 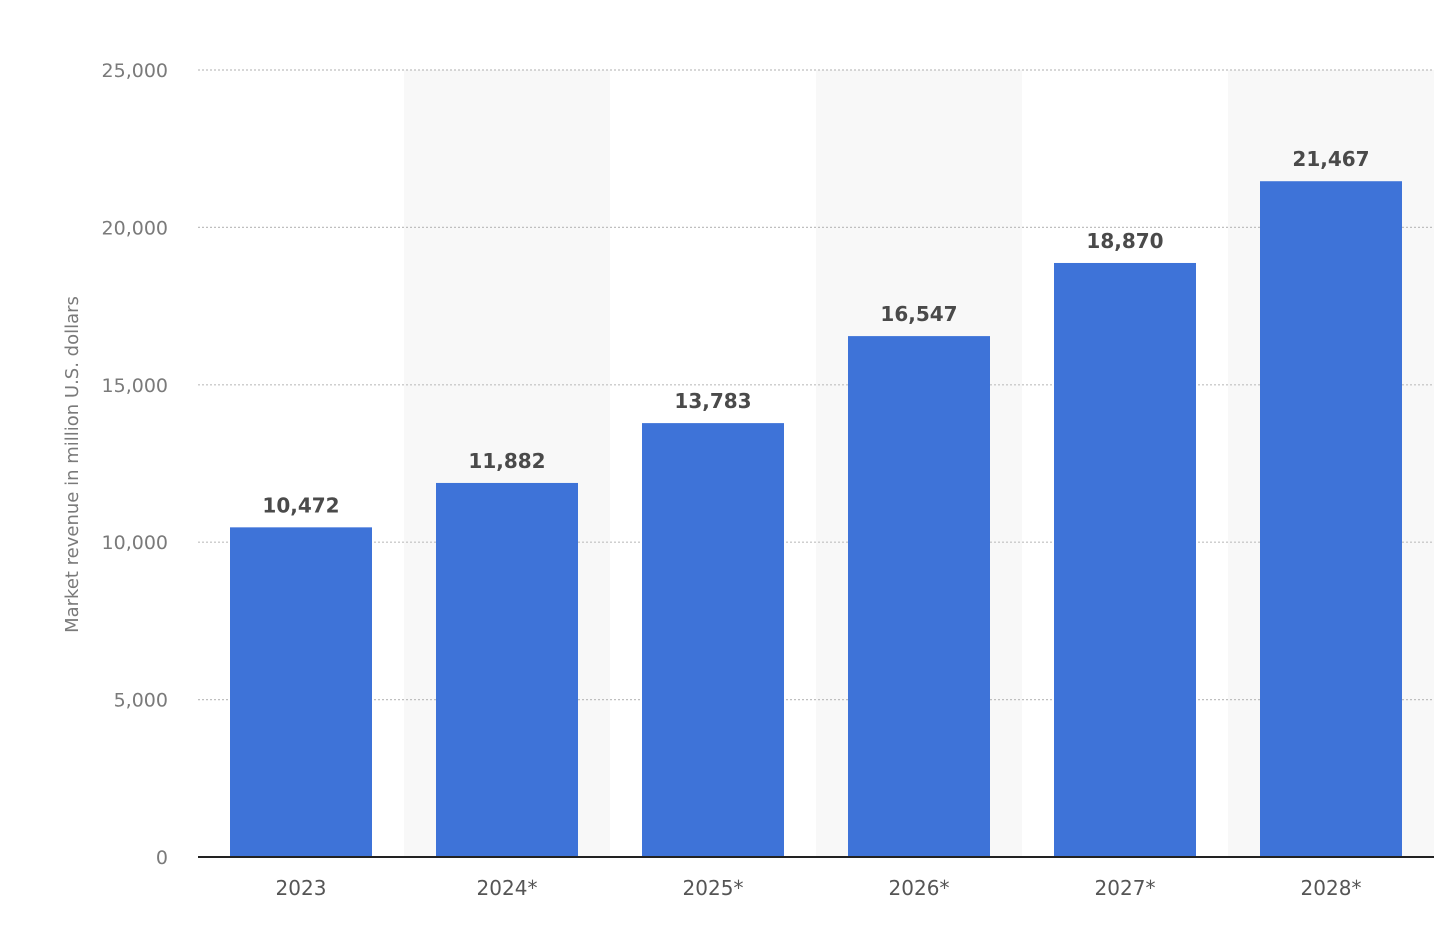 What do you see at coordinates (712, 401) in the screenshot?
I see `value-label: 13,783` at bounding box center [712, 401].